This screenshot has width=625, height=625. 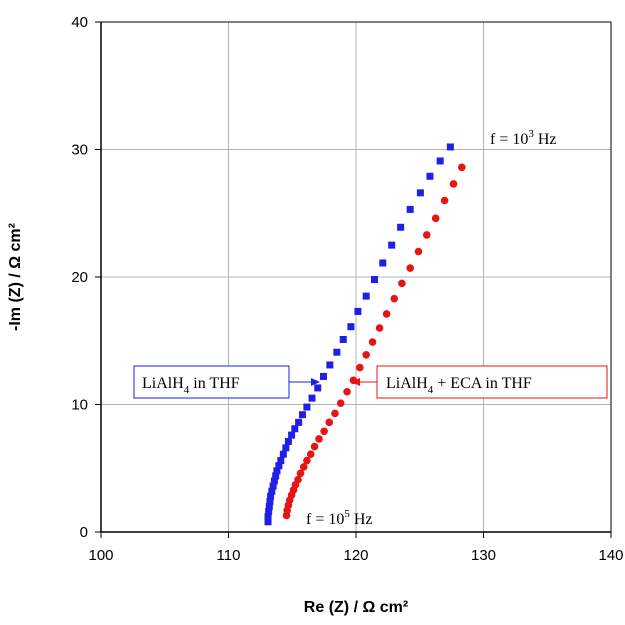 I want to click on legend-arrowhead-blue, so click(x=315, y=382).